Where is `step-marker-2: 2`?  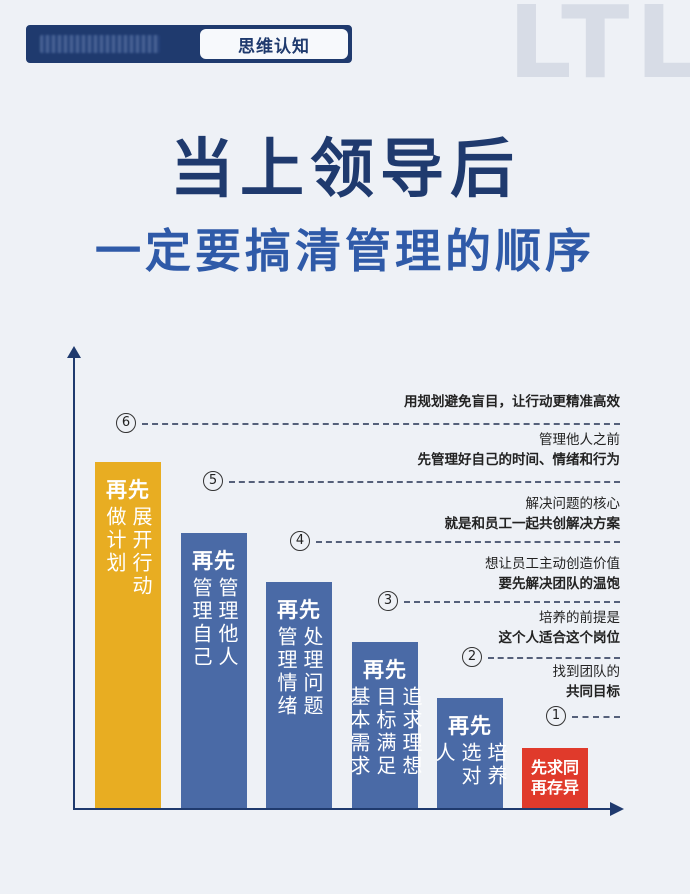 step-marker-2: 2 is located at coordinates (541, 658).